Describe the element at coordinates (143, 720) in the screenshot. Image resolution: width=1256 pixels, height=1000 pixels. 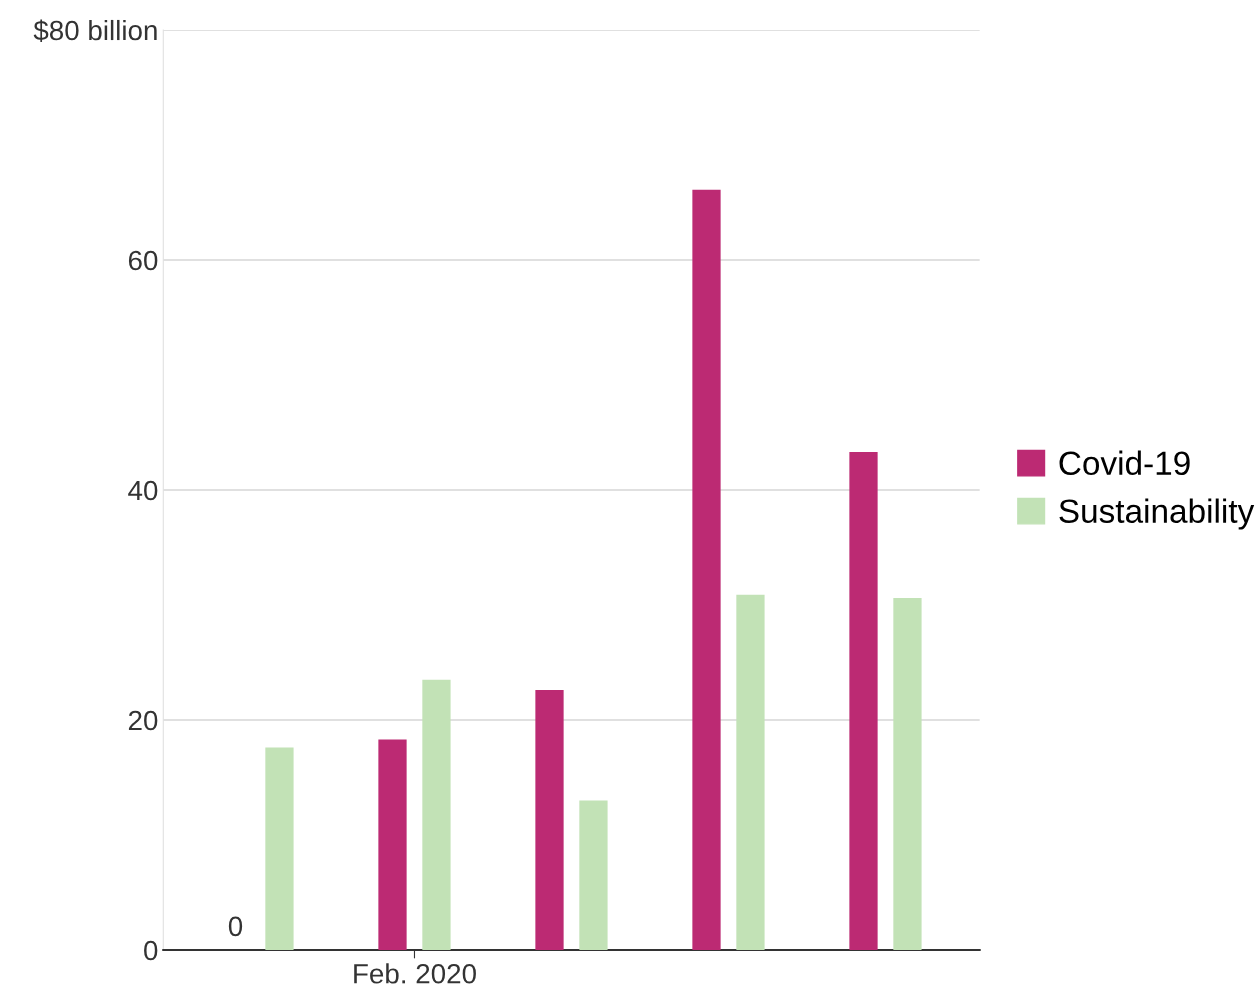
I see `y-tick-label: 20` at that location.